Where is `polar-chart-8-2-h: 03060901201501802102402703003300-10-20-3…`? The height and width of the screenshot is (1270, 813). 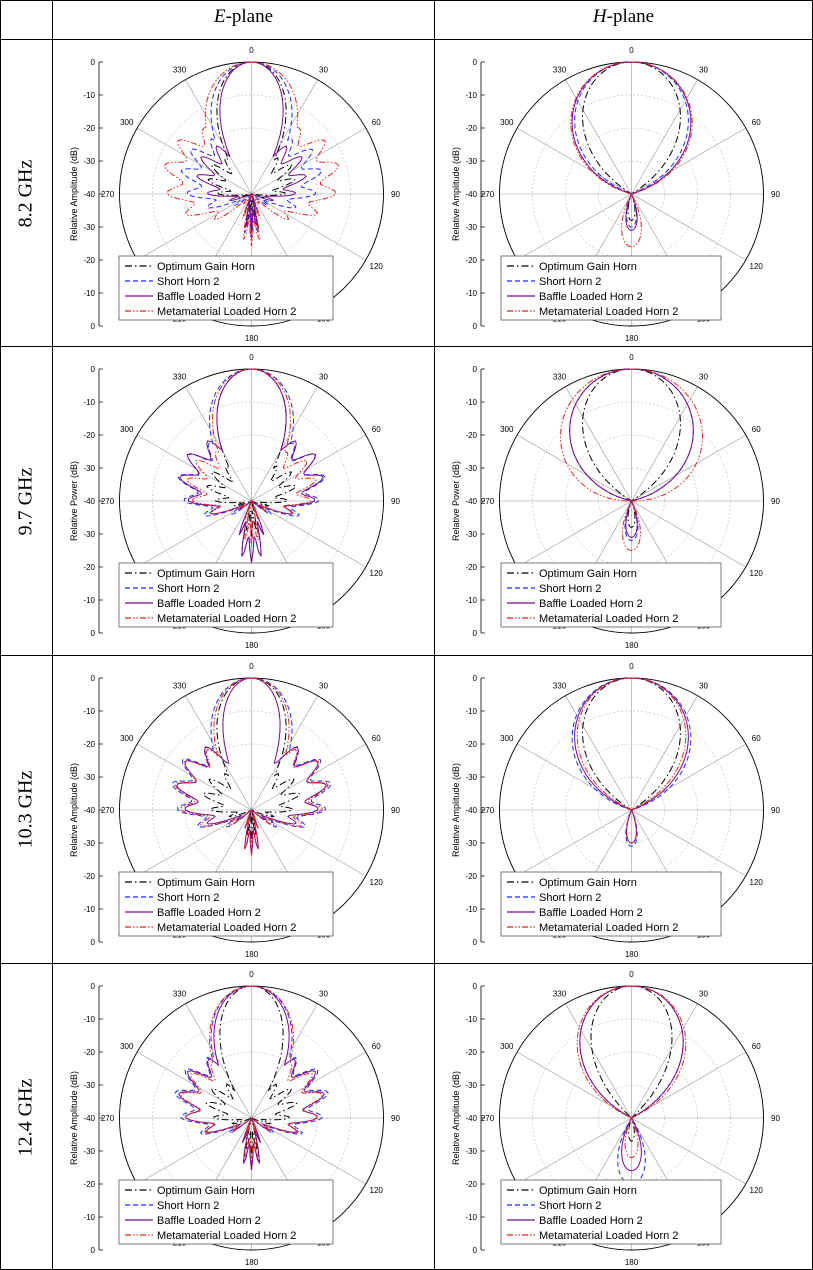
polar-chart-8-2-h: 03060901201501802102402703003300-10-20-3… is located at coordinates (615, 194).